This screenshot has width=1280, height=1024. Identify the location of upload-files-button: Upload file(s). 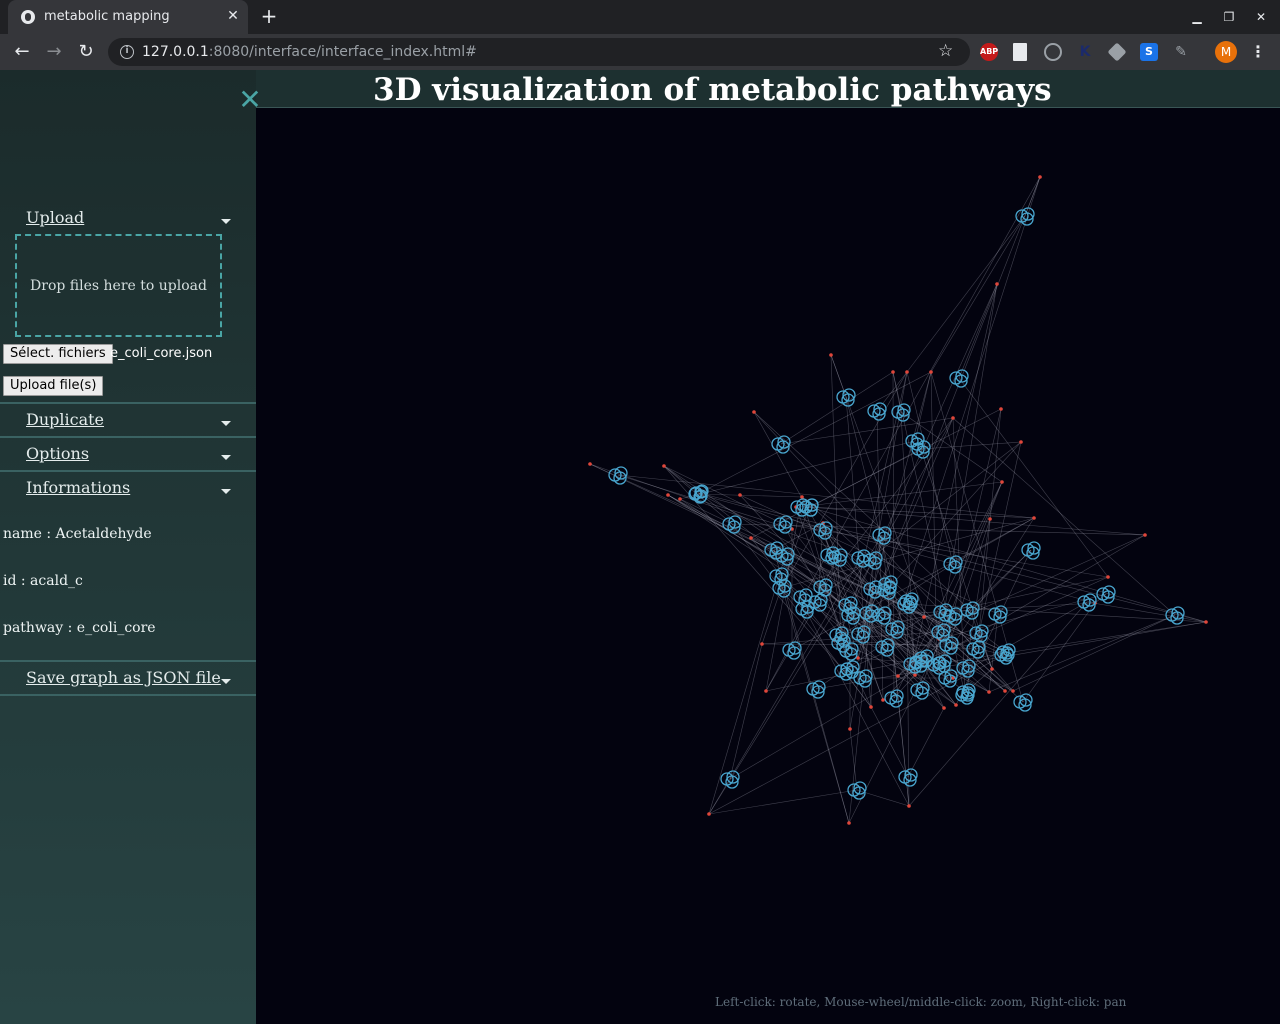
(53, 386).